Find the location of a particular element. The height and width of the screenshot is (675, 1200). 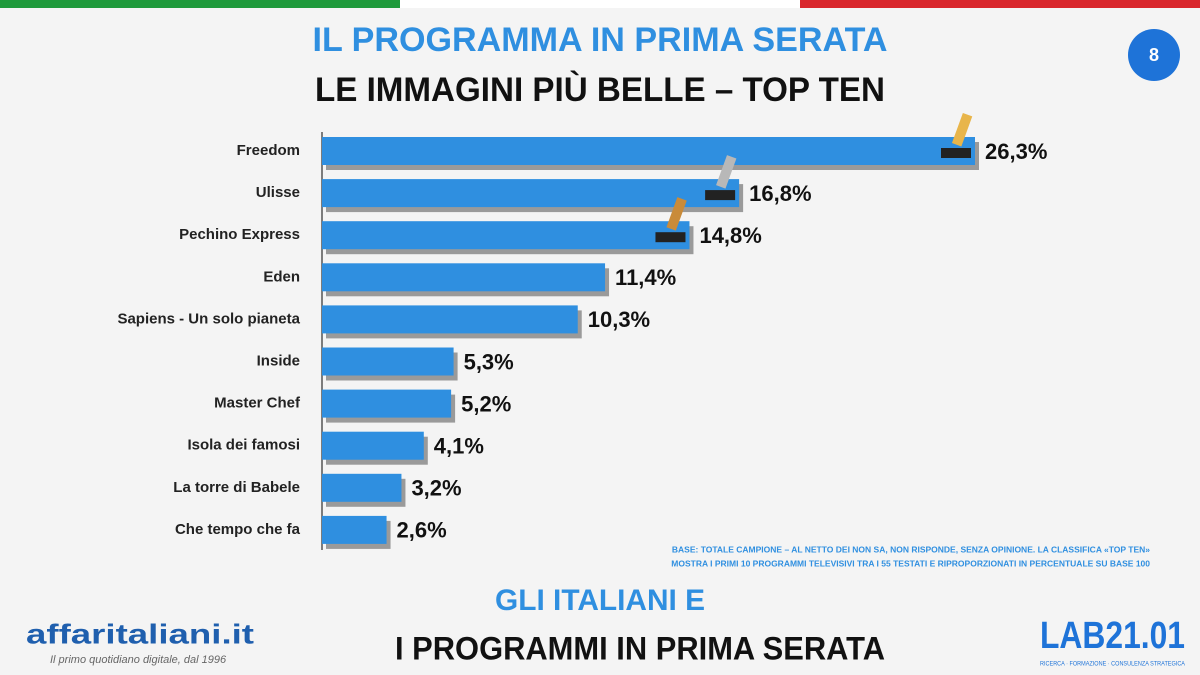

footer-line1: GLI ITALIANI E is located at coordinates (600, 600).